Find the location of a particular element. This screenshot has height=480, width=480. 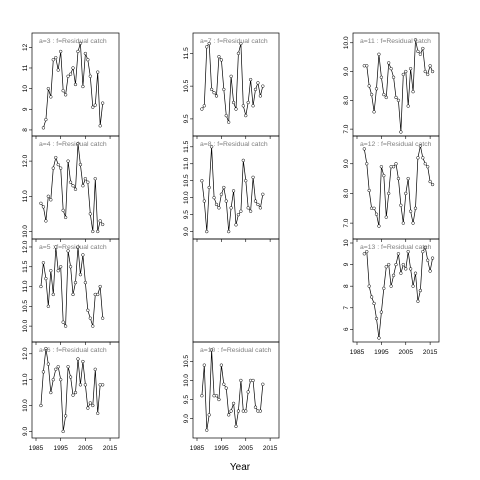

panel-label: a=13 : f=Residual catch is located at coordinates (396, 247).